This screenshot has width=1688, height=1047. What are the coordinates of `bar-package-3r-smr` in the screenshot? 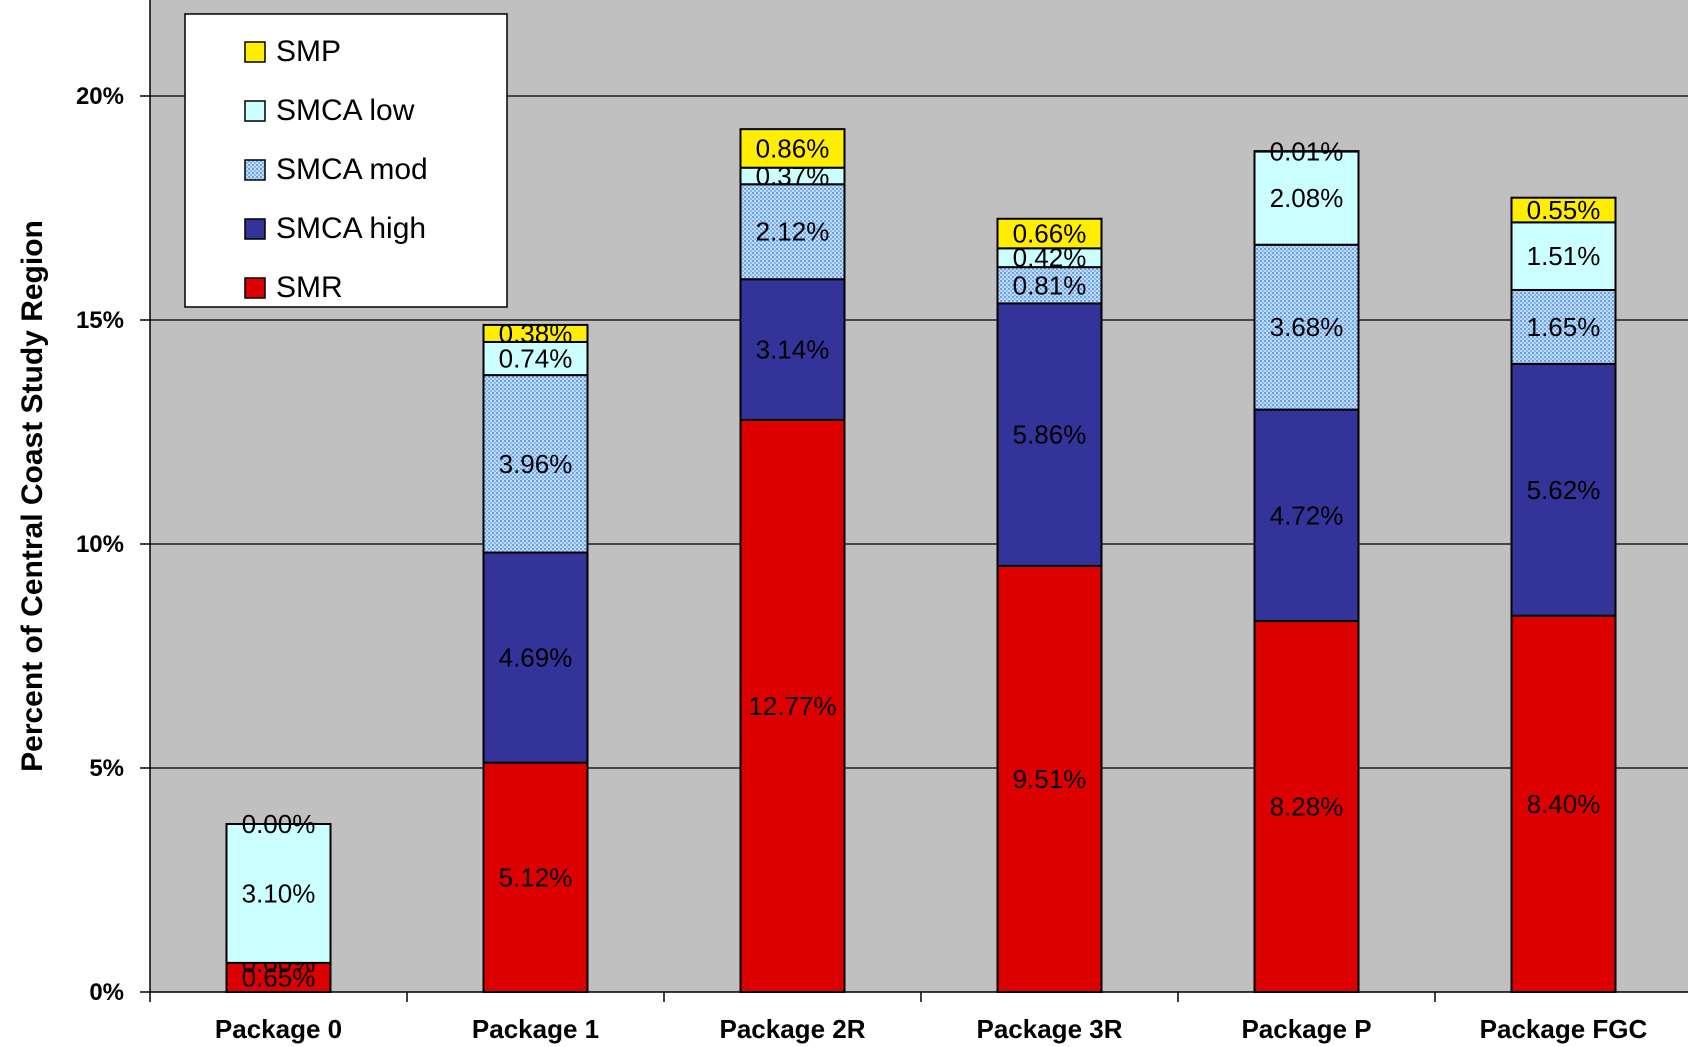 It's located at (1049, 779).